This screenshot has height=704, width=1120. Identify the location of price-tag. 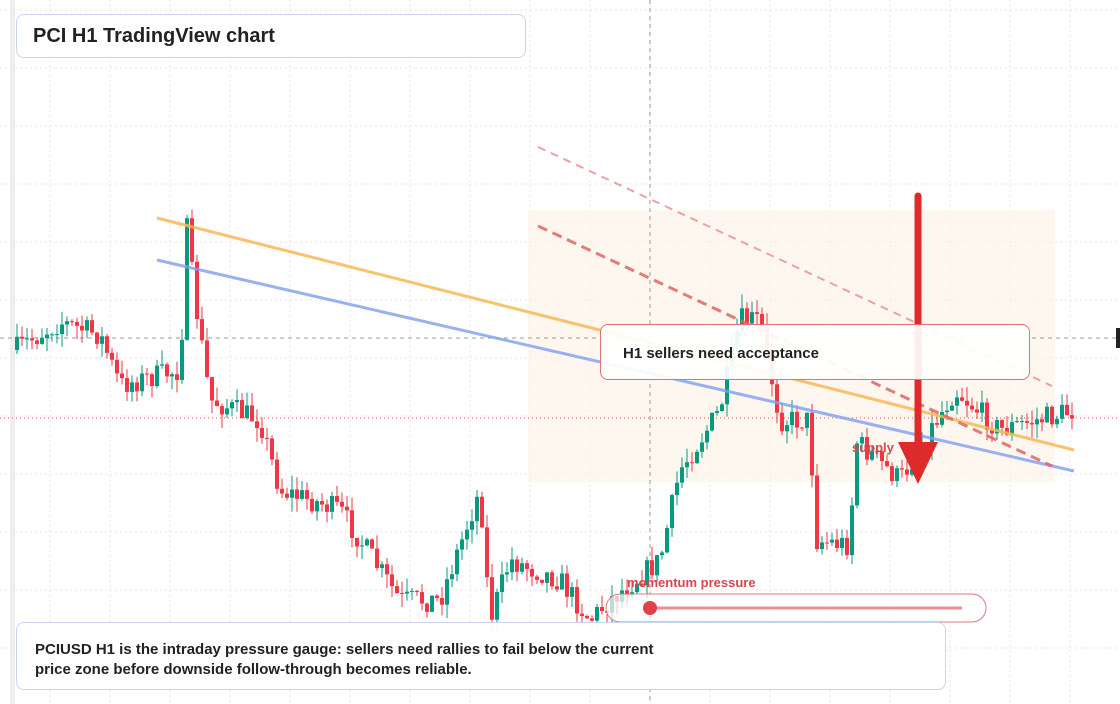
(1118, 338).